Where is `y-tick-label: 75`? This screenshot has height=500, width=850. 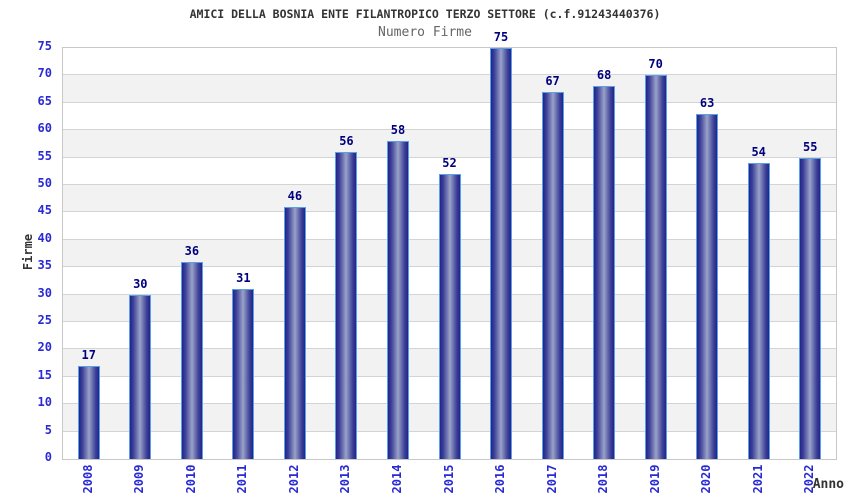 y-tick-label: 75 is located at coordinates (44, 46).